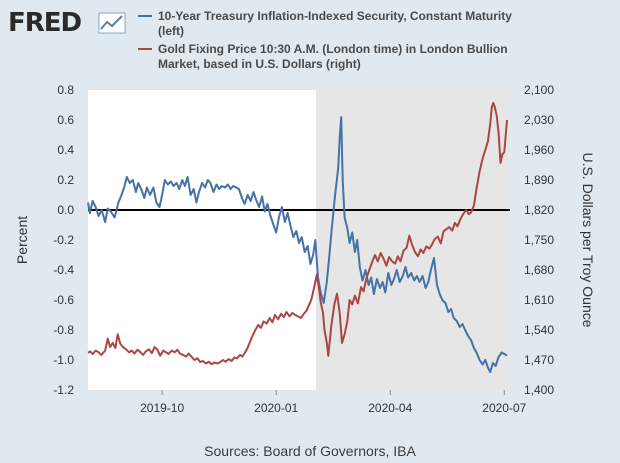  What do you see at coordinates (539, 120) in the screenshot?
I see `right-tick-label: 2,030` at bounding box center [539, 120].